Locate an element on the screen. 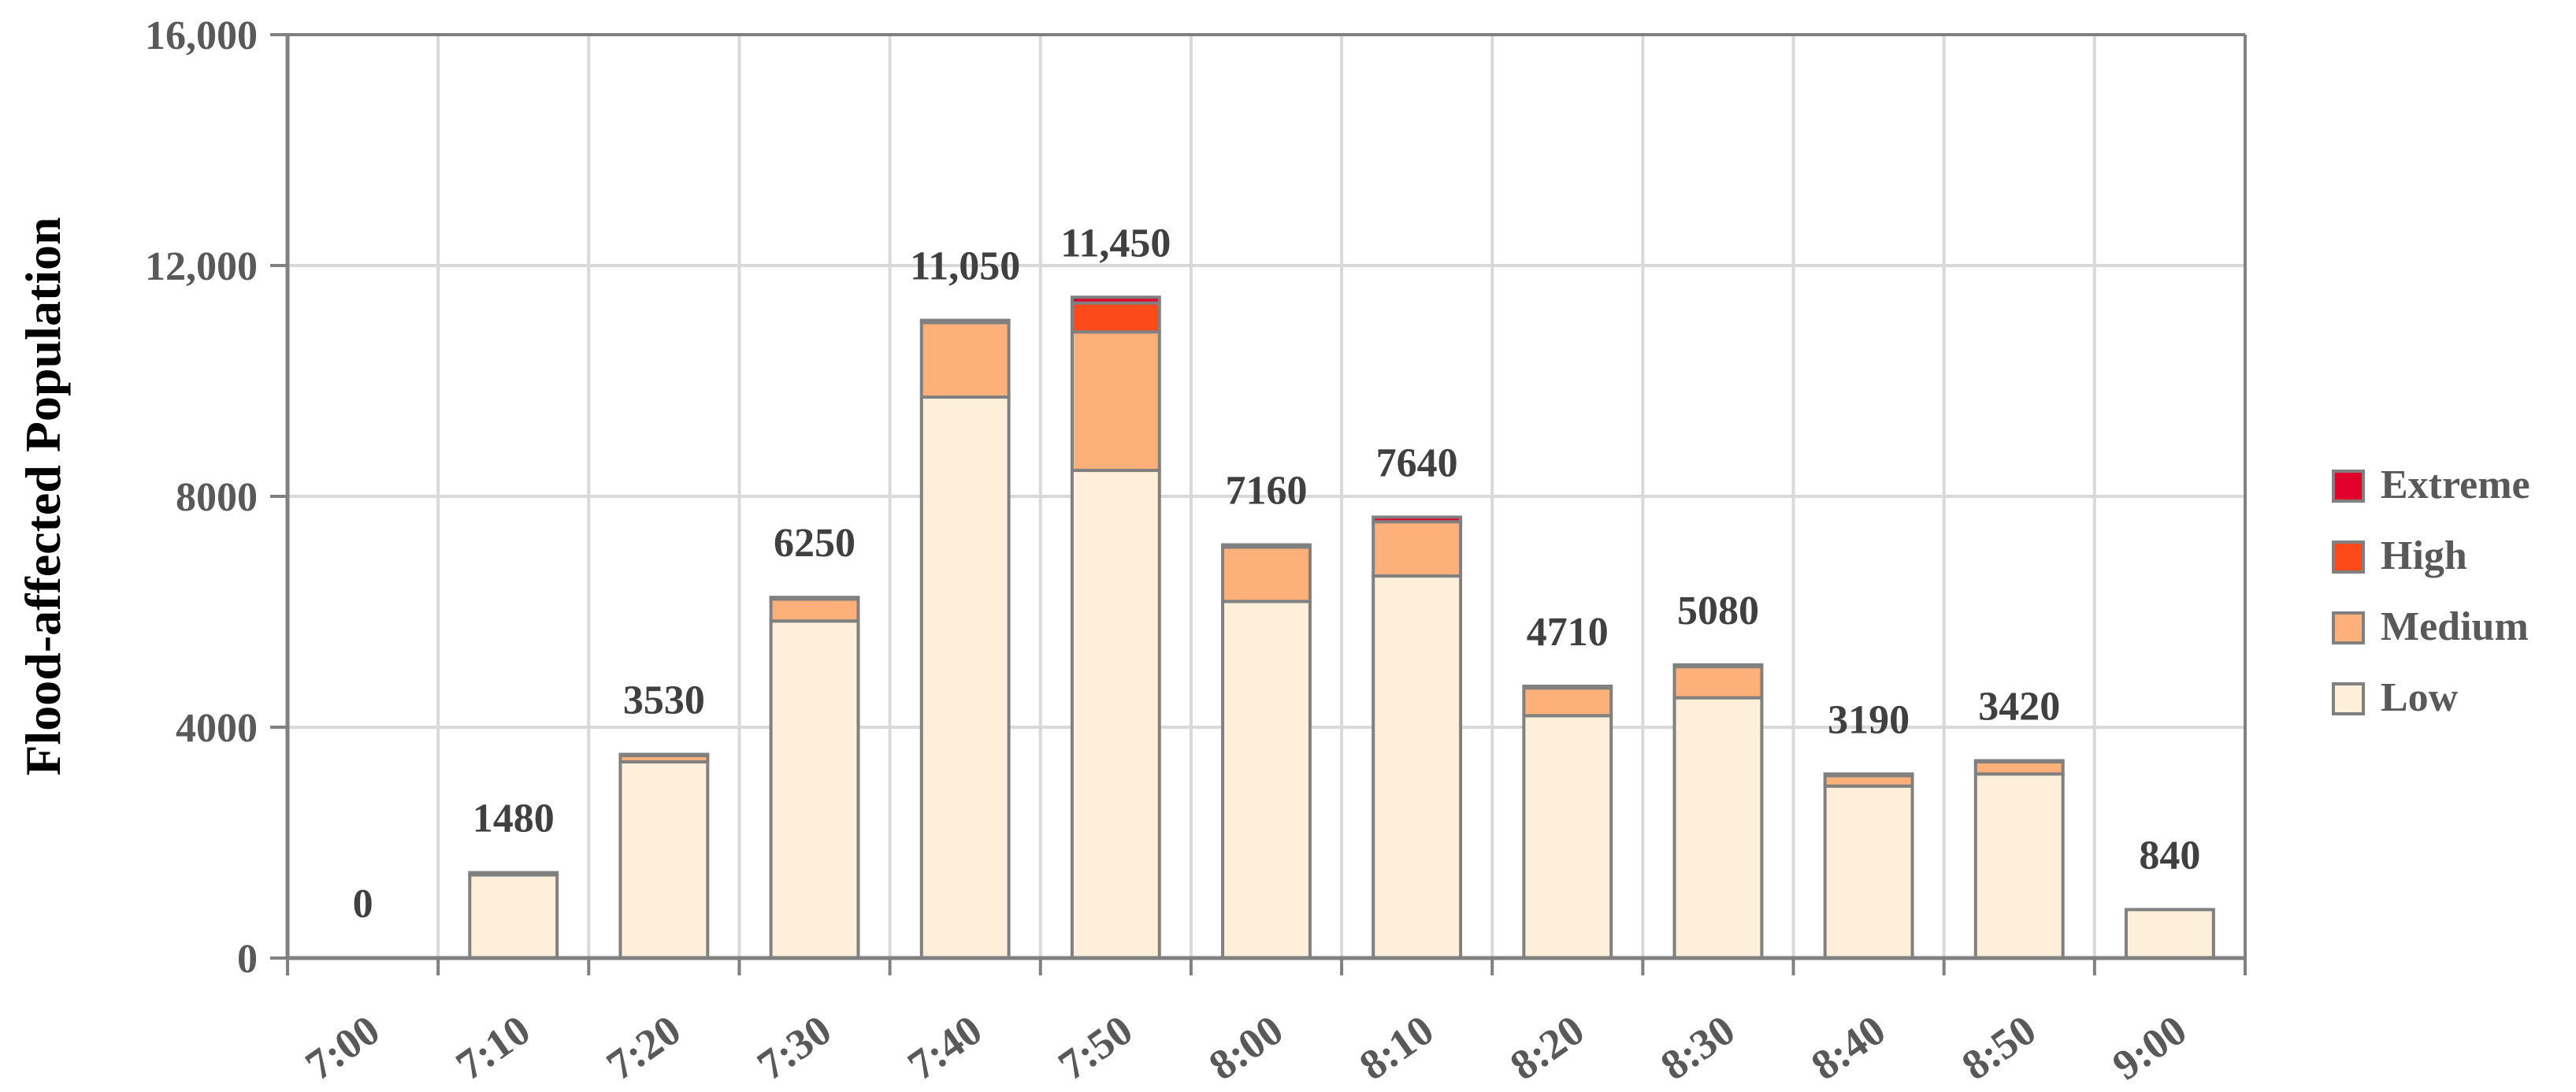 The height and width of the screenshot is (1092, 2576). x-tick-label: 8:40 is located at coordinates (1848, 1048).